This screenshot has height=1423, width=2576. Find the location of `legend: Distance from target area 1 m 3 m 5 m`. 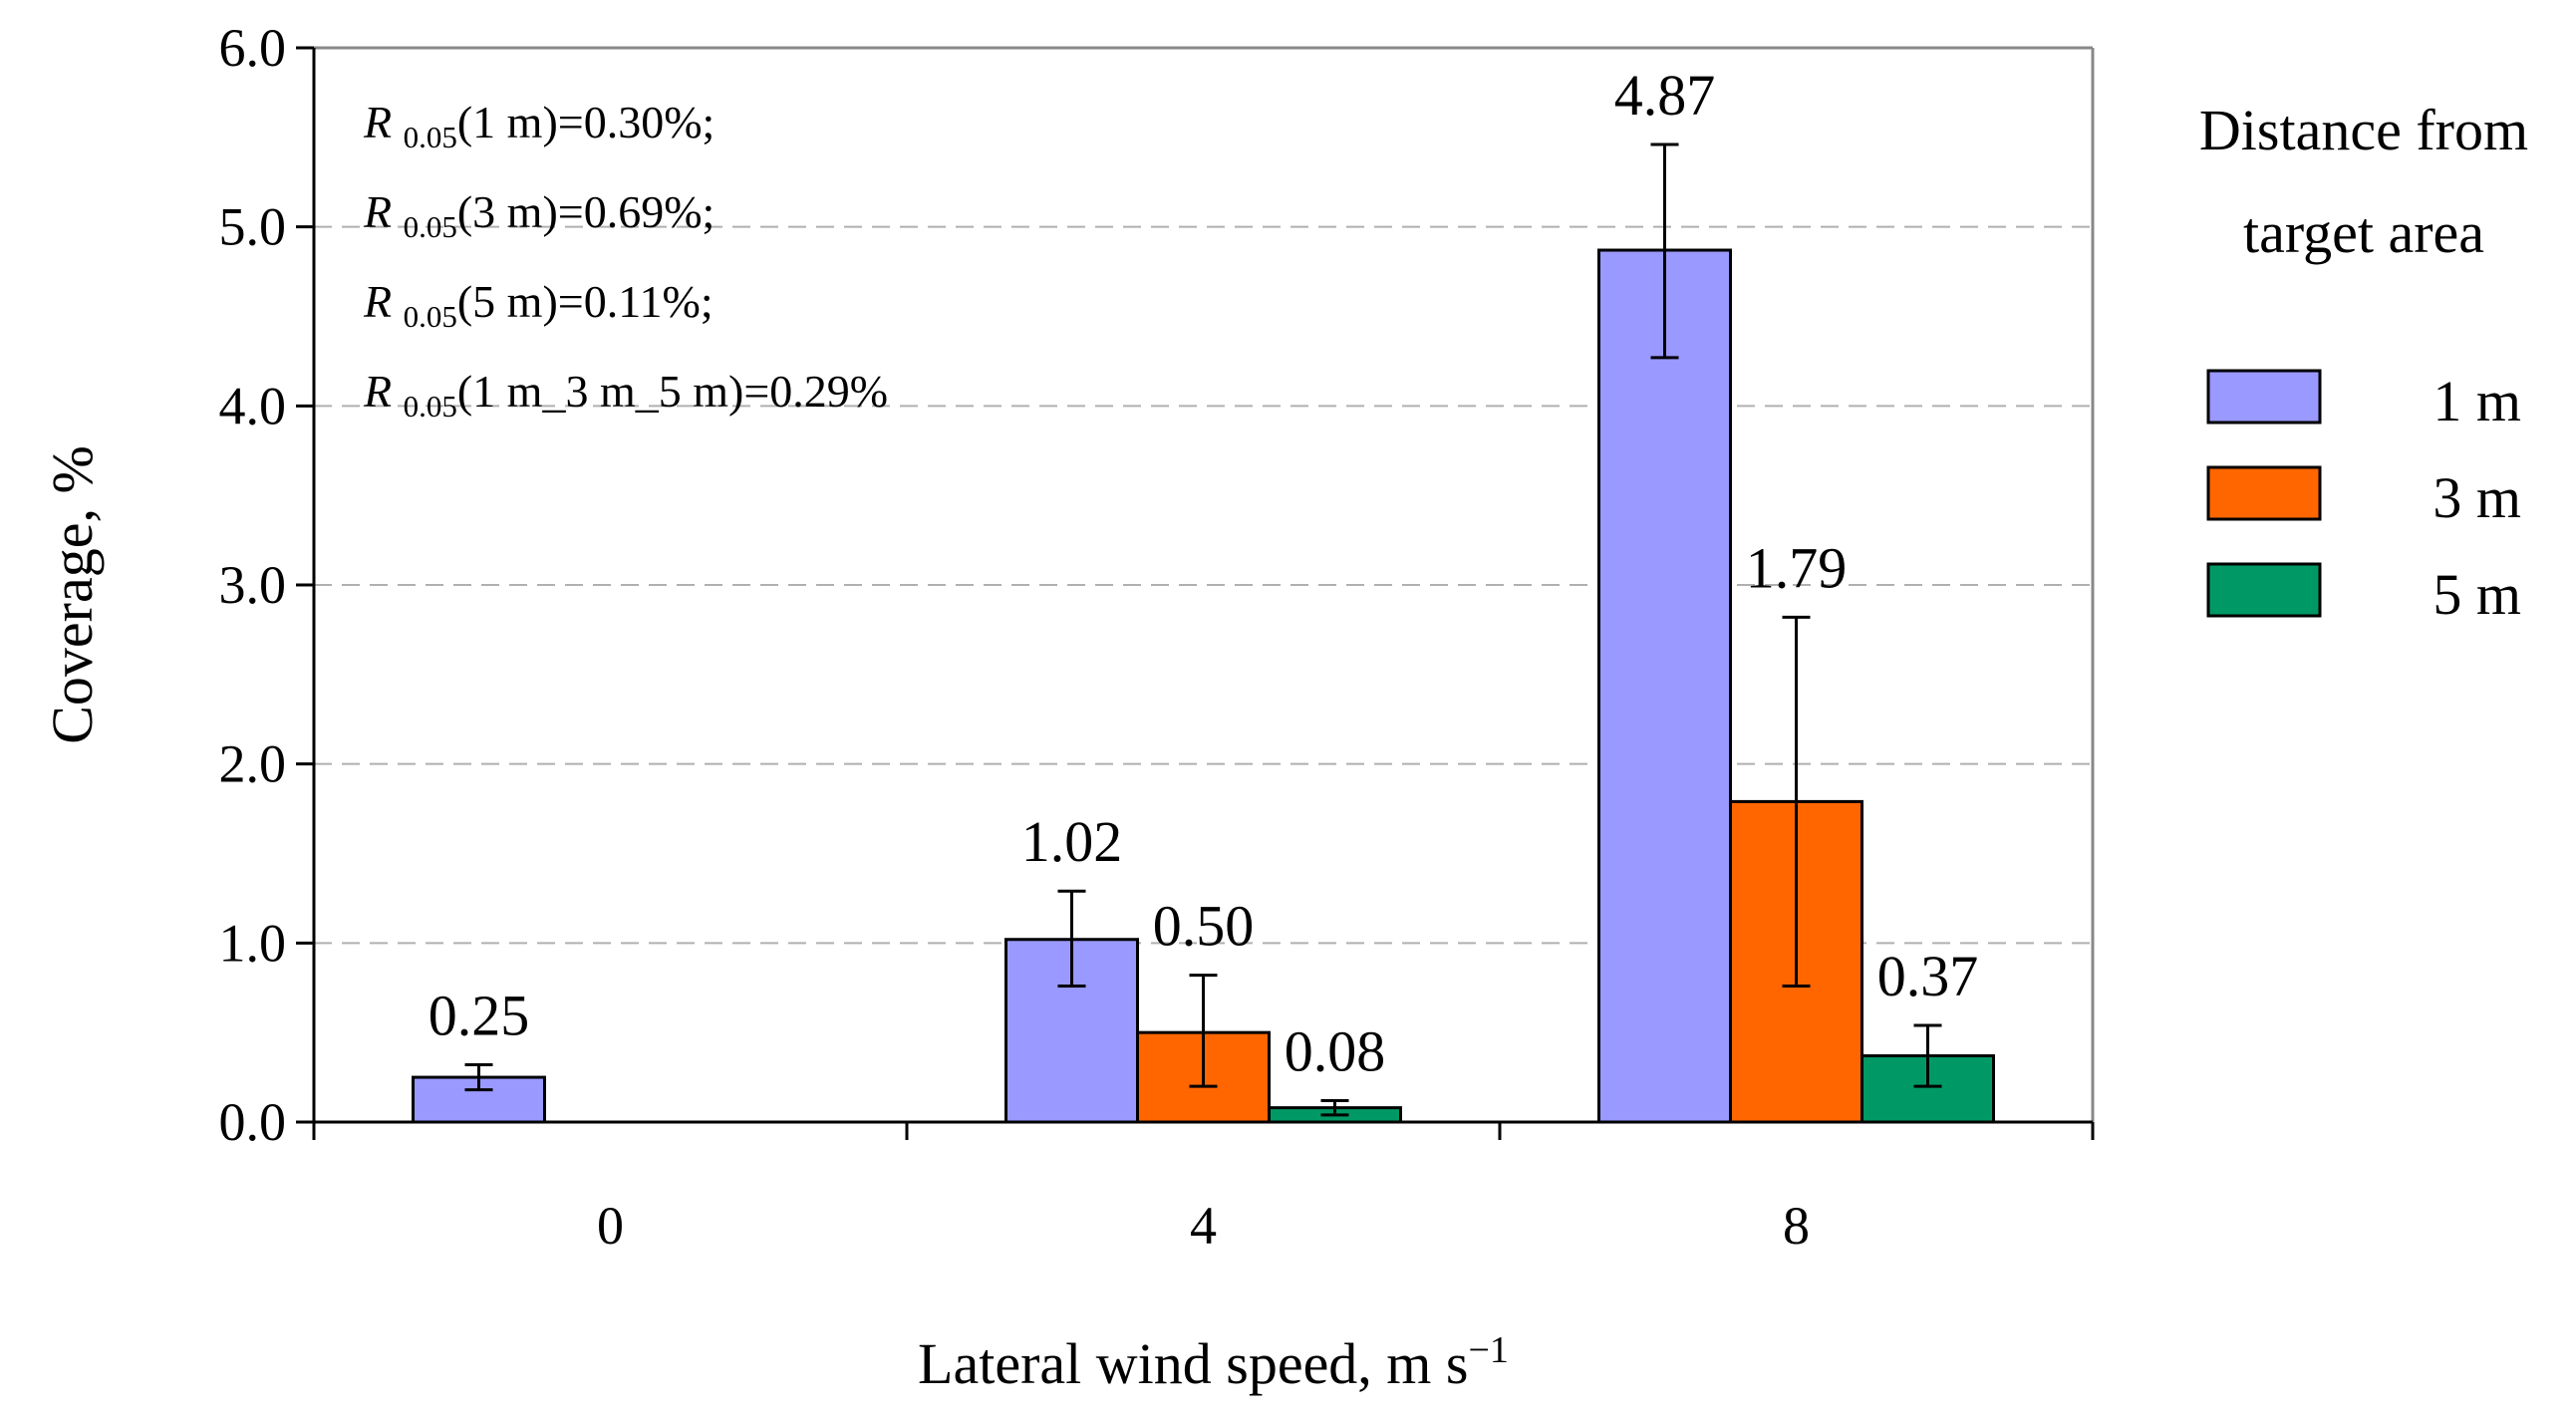

legend: Distance from target area 1 m 3 m 5 m is located at coordinates (2363, 363).